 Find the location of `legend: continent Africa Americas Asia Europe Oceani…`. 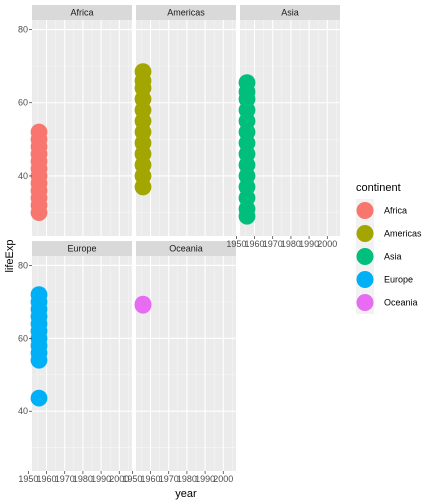

legend: continent Africa Americas Asia Europe Oceani… is located at coordinates (389, 248).